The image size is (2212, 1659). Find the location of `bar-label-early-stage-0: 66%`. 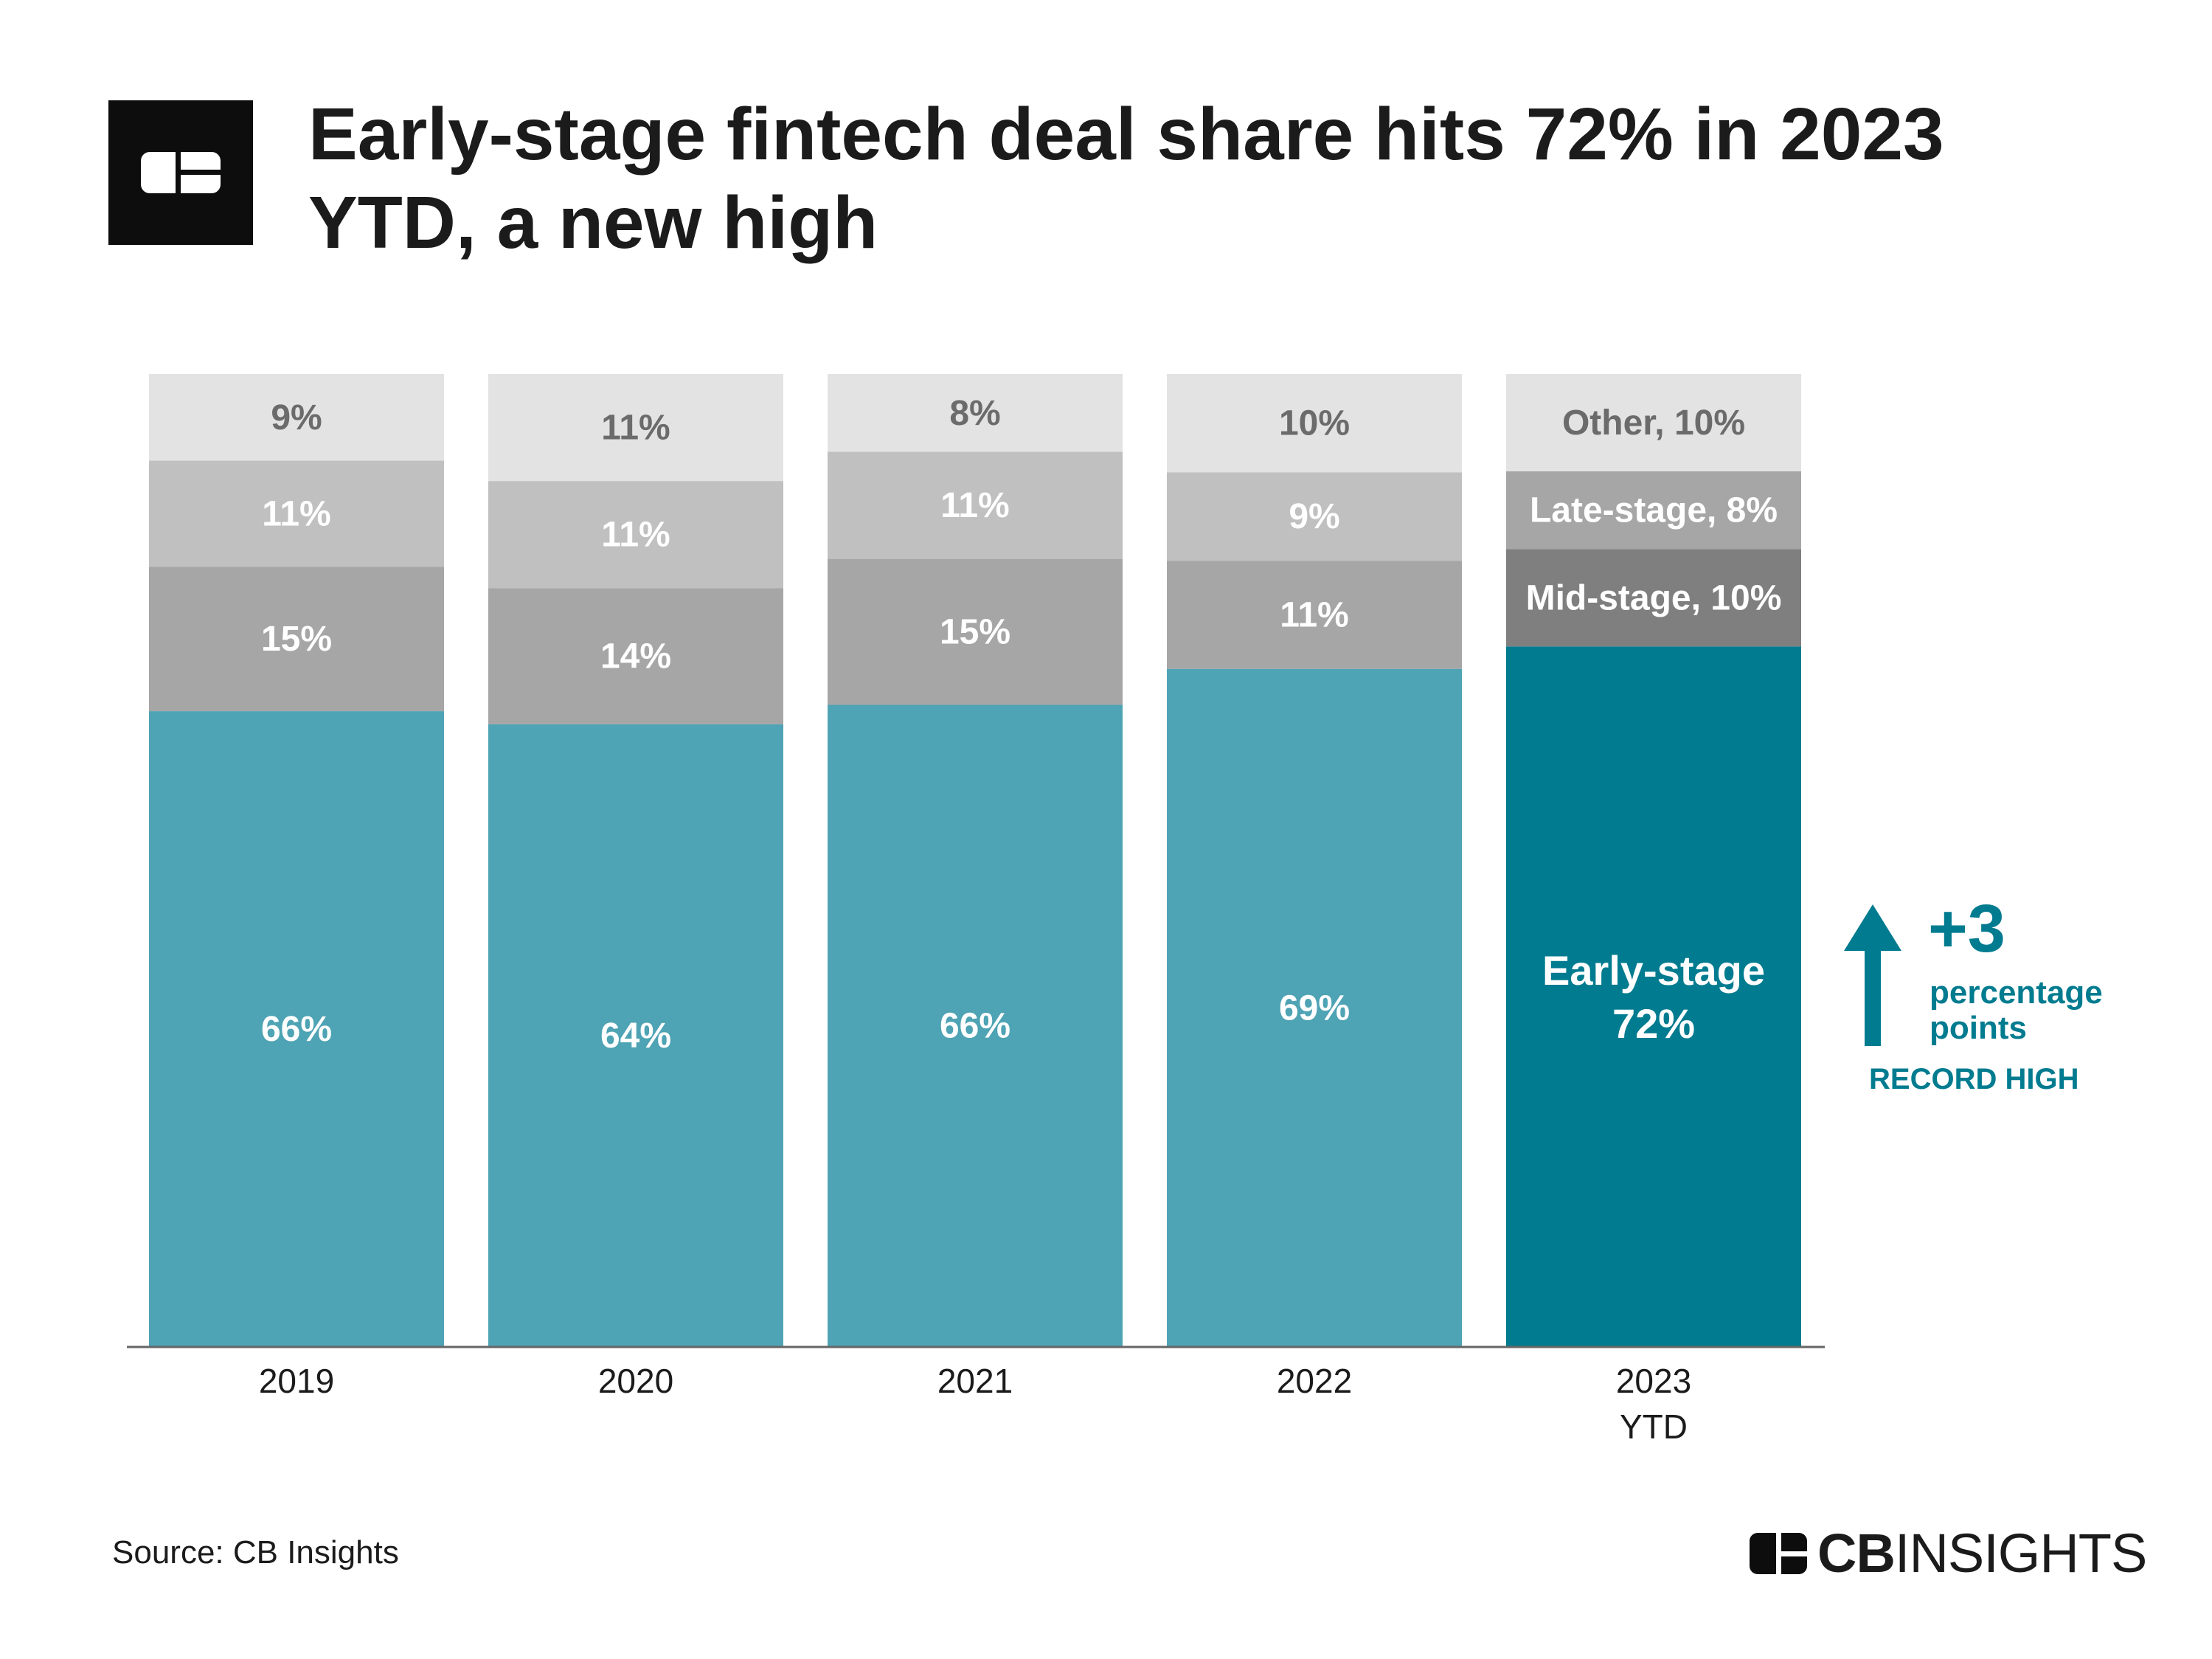

bar-label-early-stage-0: 66% is located at coordinates (296, 1029).